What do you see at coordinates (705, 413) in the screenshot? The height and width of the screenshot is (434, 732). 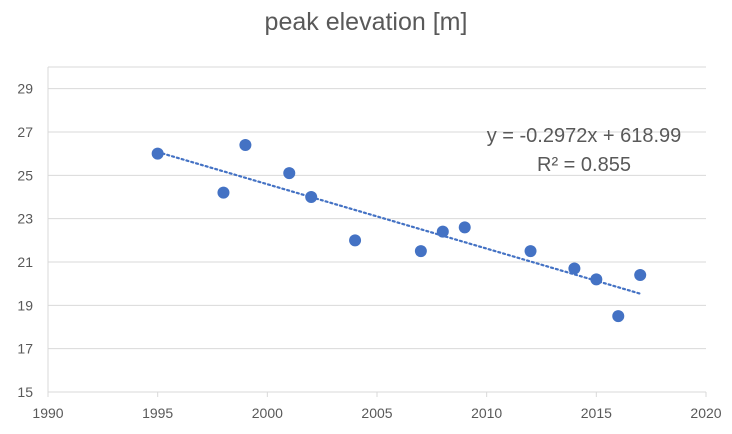 I see `x-tick-label: 2020` at bounding box center [705, 413].